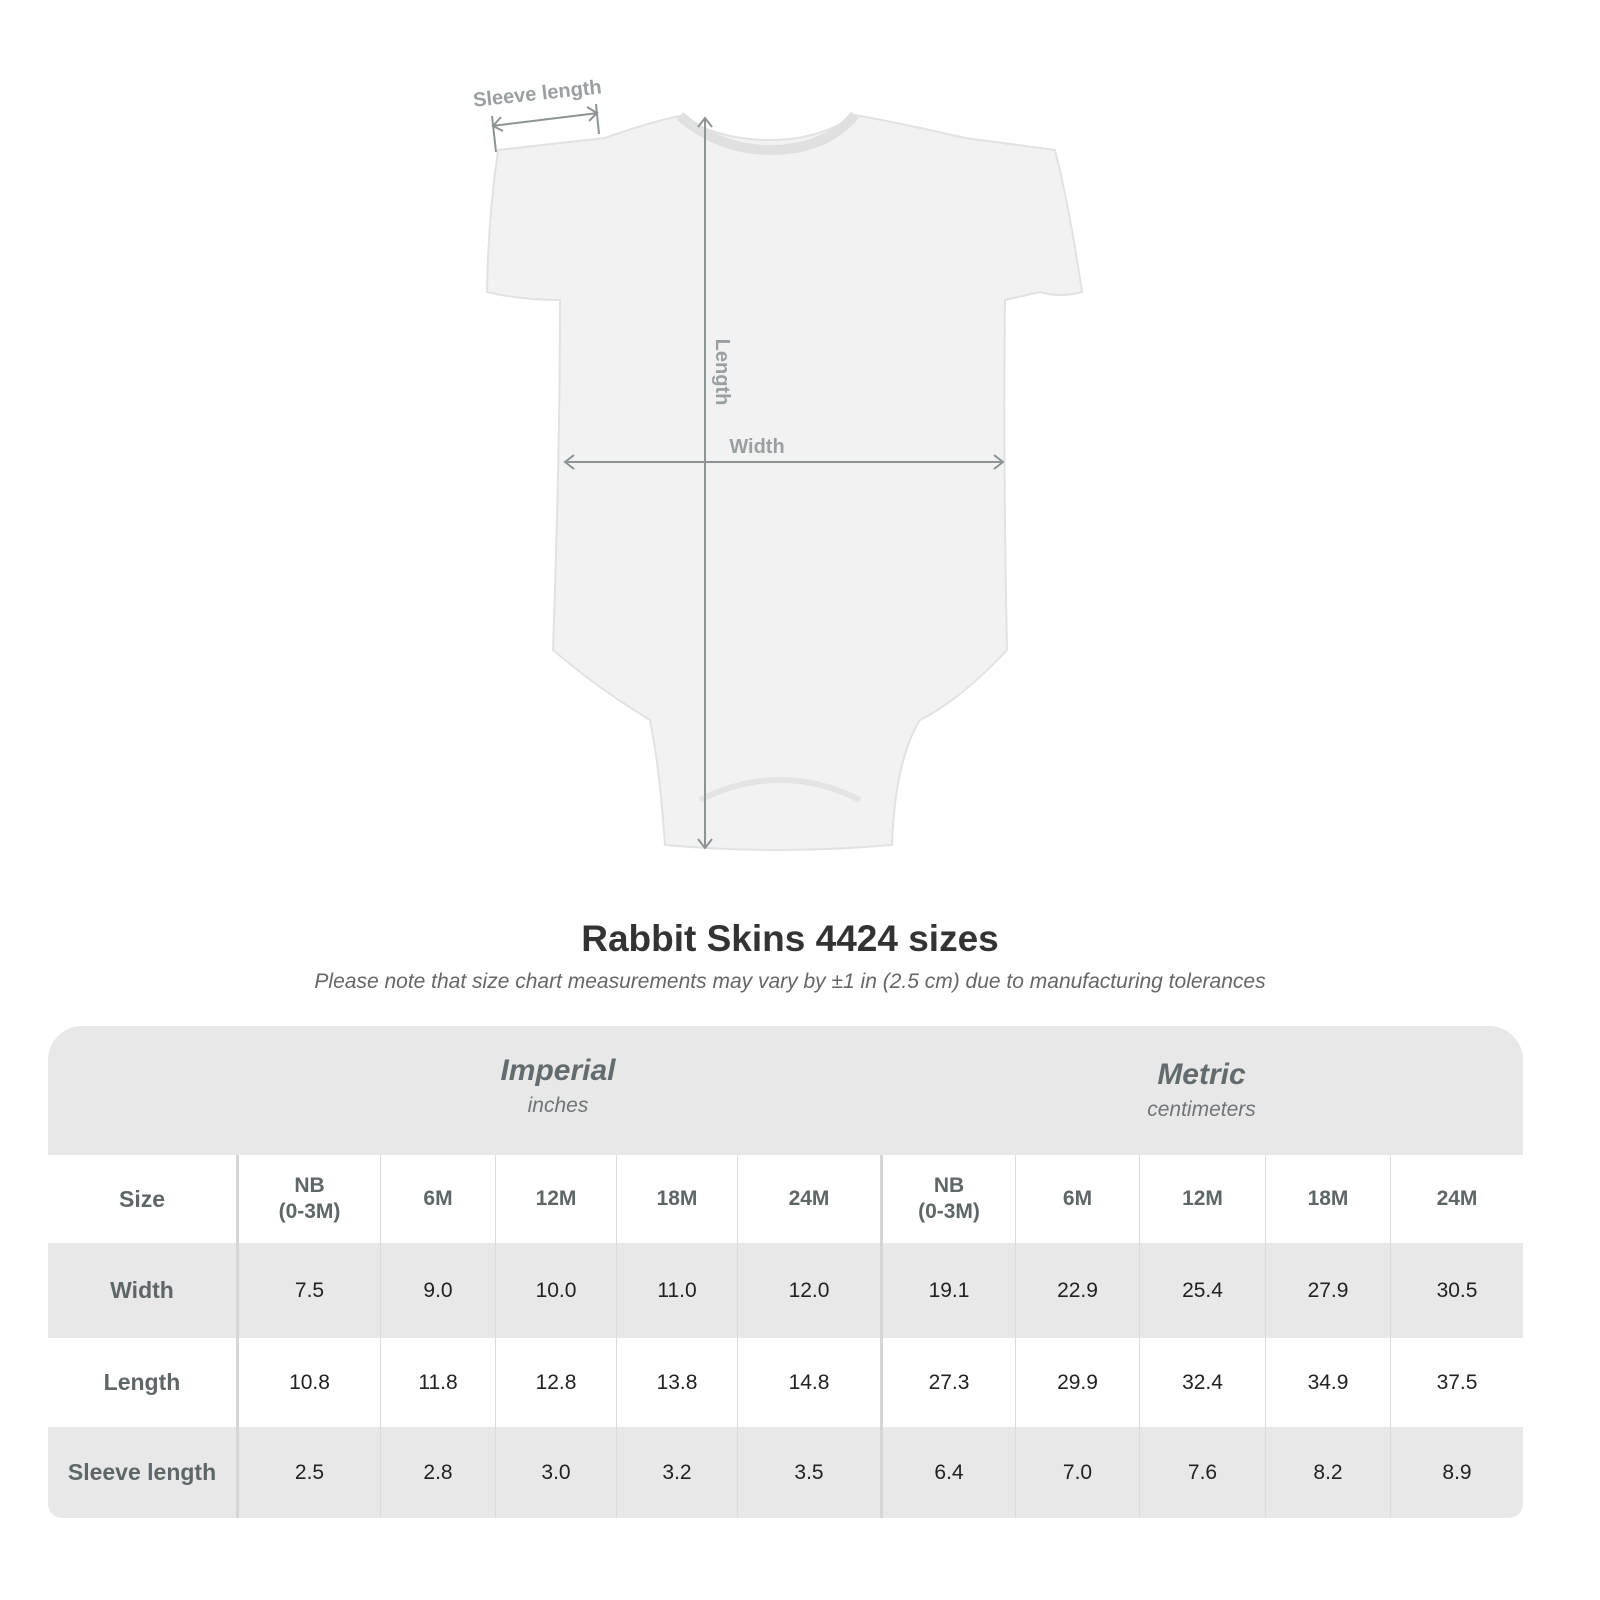  Describe the element at coordinates (1077, 1290) in the screenshot. I see `table-cell: 22.9` at that location.